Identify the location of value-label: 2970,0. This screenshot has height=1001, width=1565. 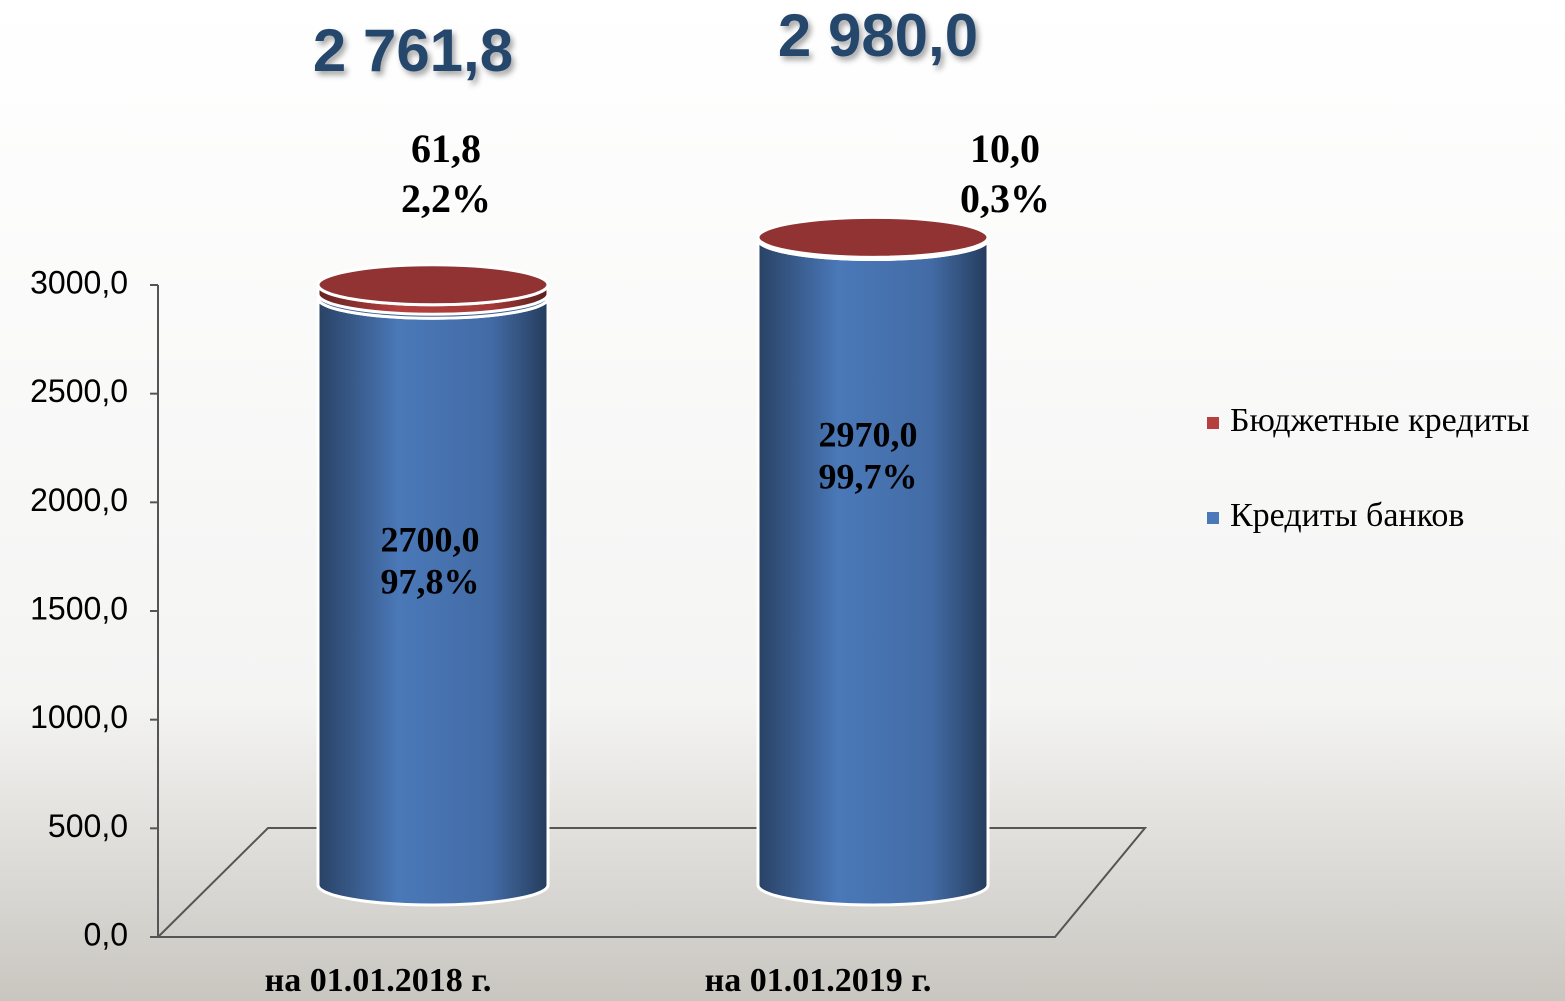
(868, 434).